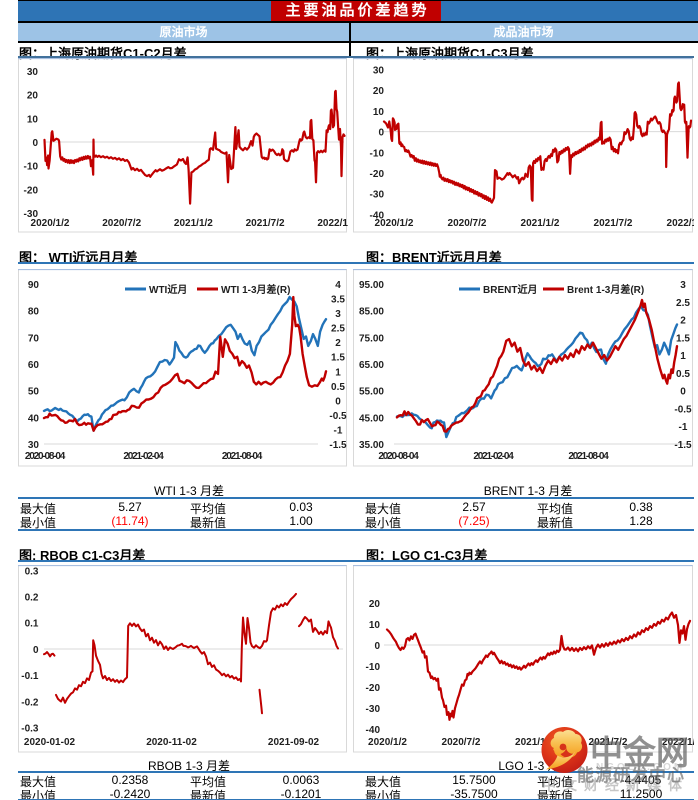 This screenshot has height=800, width=698. What do you see at coordinates (34, 392) in the screenshot?
I see `svg-text: 50` at bounding box center [34, 392].